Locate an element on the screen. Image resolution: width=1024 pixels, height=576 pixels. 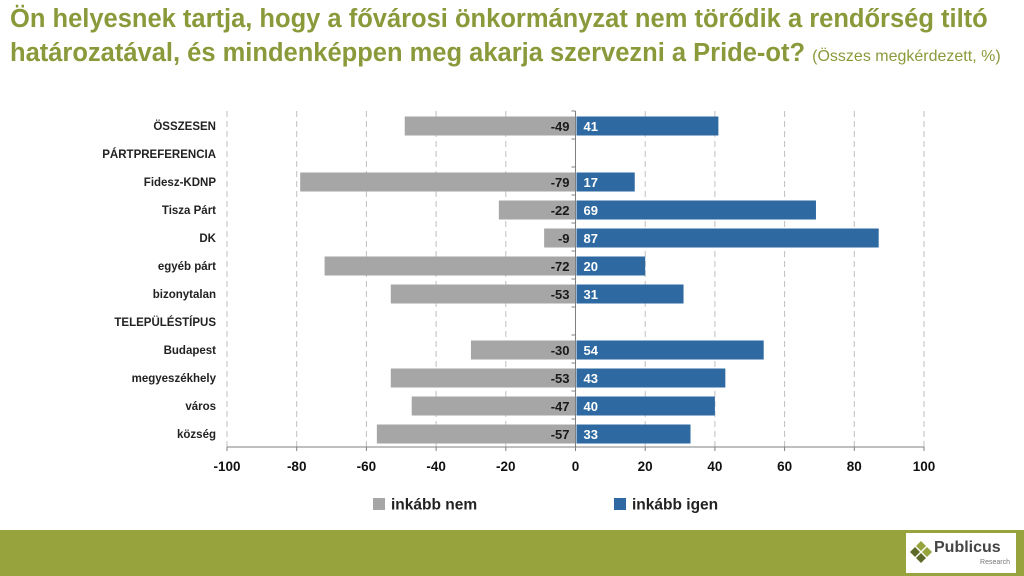
data-label-inkabb-igen: 40 is located at coordinates (591, 406).